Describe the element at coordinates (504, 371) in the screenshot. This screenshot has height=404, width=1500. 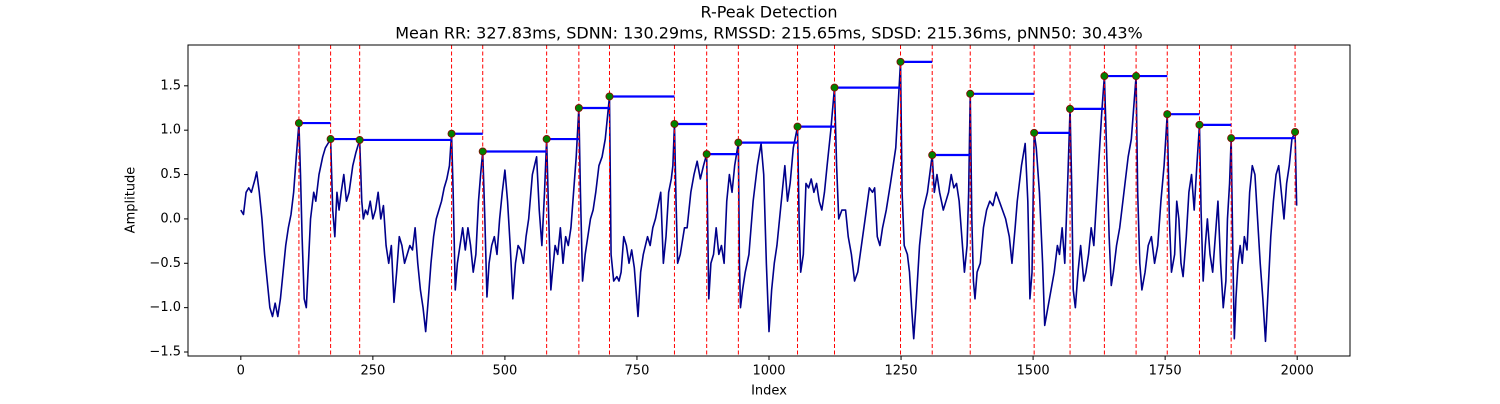
I see `x-tick-label: 500` at that location.